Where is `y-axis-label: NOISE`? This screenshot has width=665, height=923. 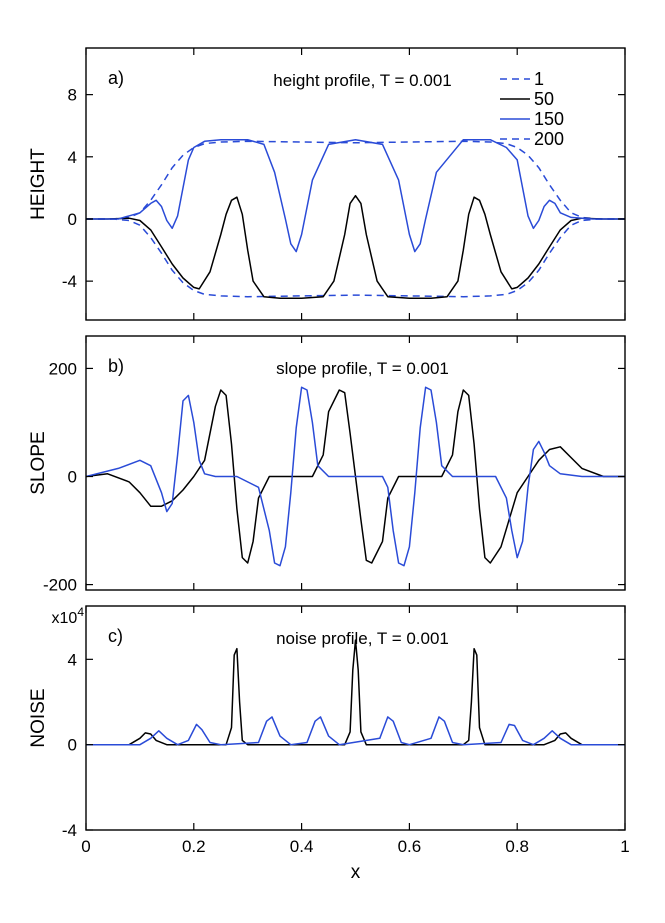 y-axis-label: NOISE is located at coordinates (38, 717).